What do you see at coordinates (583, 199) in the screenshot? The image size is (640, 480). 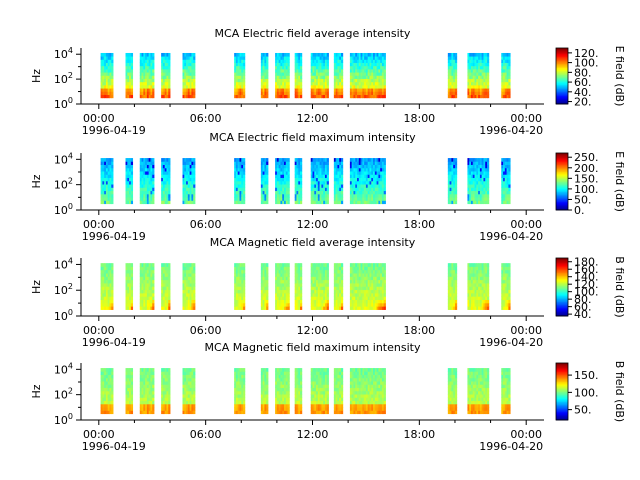 I see `colorbar-tick-label: 50.` at bounding box center [583, 199].